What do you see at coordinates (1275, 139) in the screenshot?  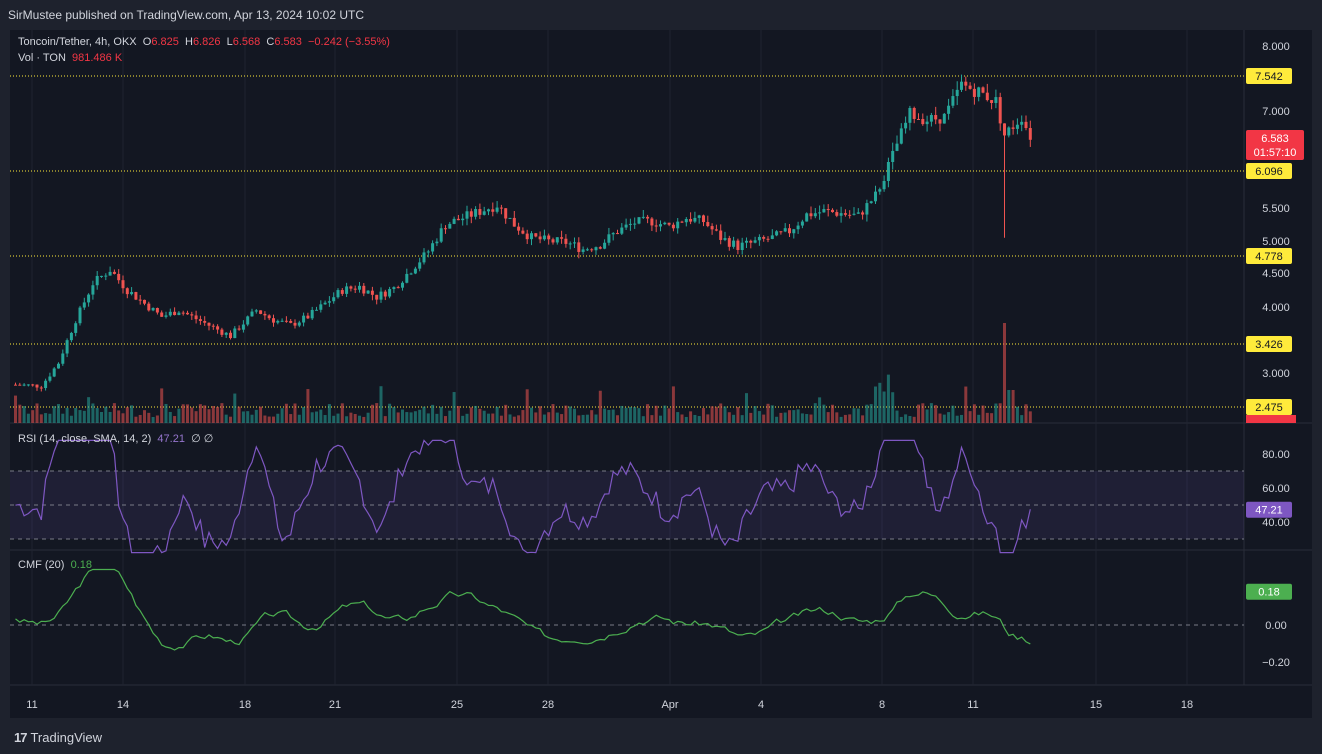 I see `current-price-label: 6.583` at bounding box center [1275, 139].